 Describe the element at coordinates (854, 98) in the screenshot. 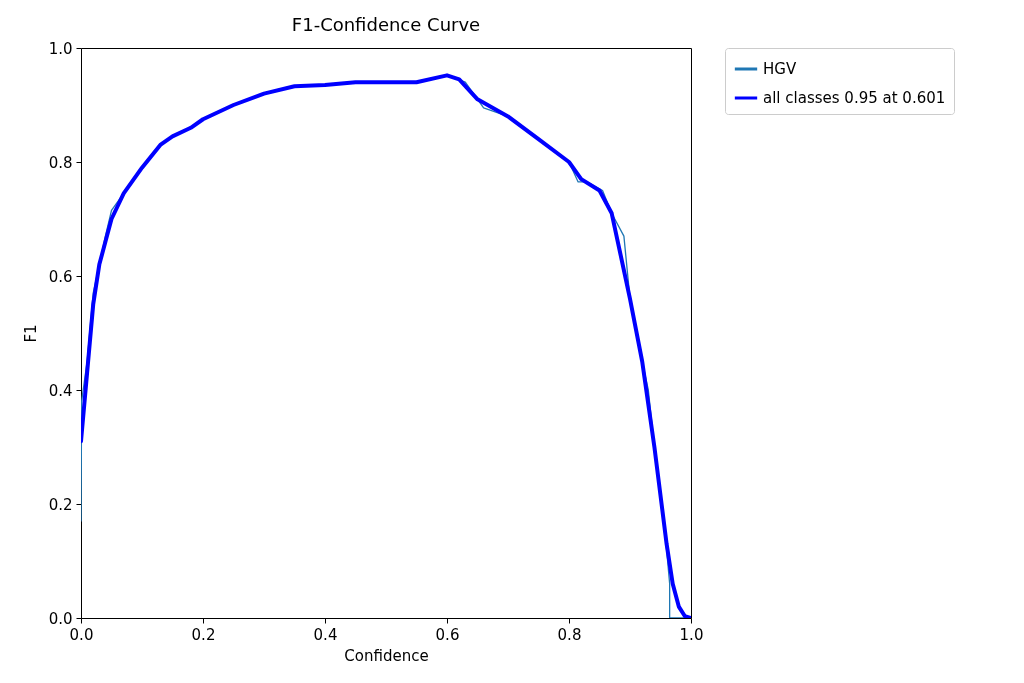

I see `legend-label: all classes 0.95 at 0.601` at that location.